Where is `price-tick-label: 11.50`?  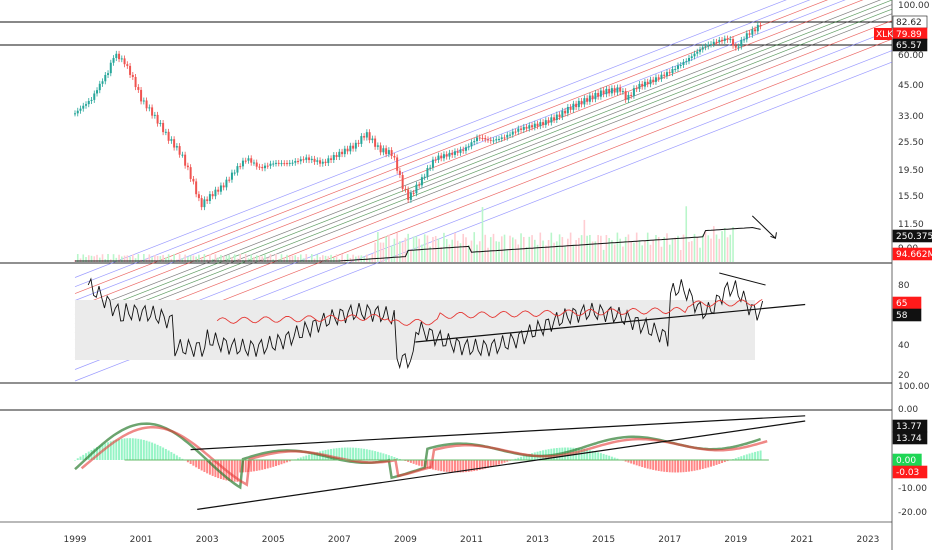
price-tick-label: 11.50 is located at coordinates (911, 225).